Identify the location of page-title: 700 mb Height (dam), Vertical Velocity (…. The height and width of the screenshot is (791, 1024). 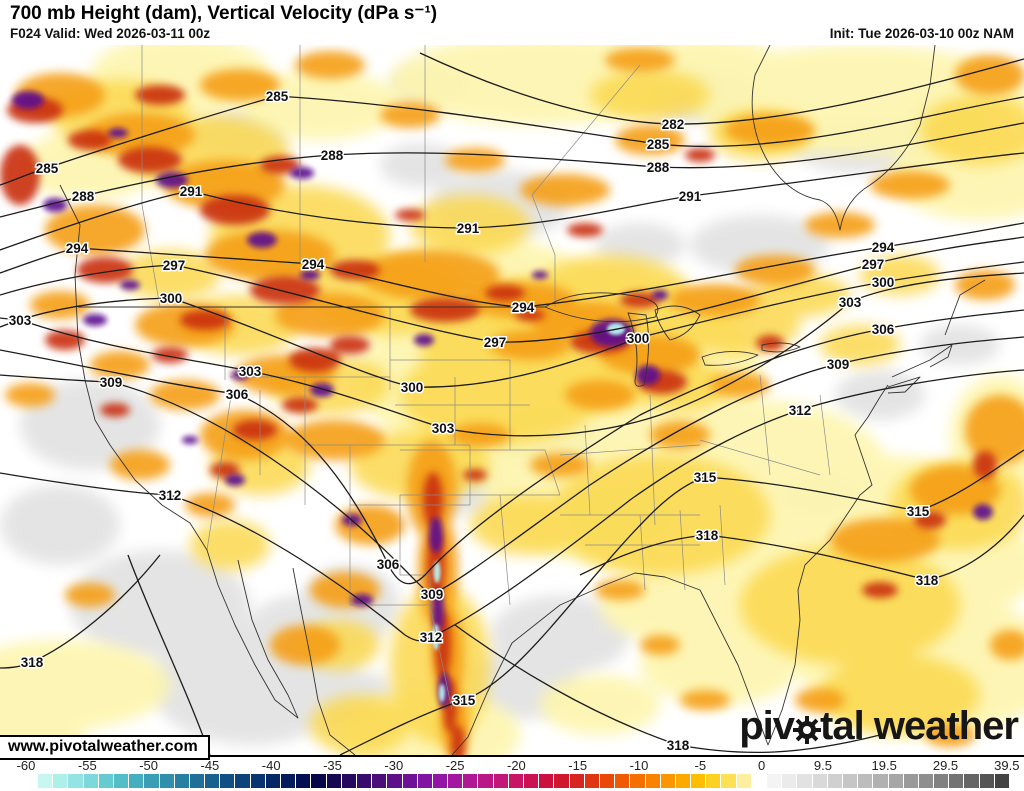
(224, 13).